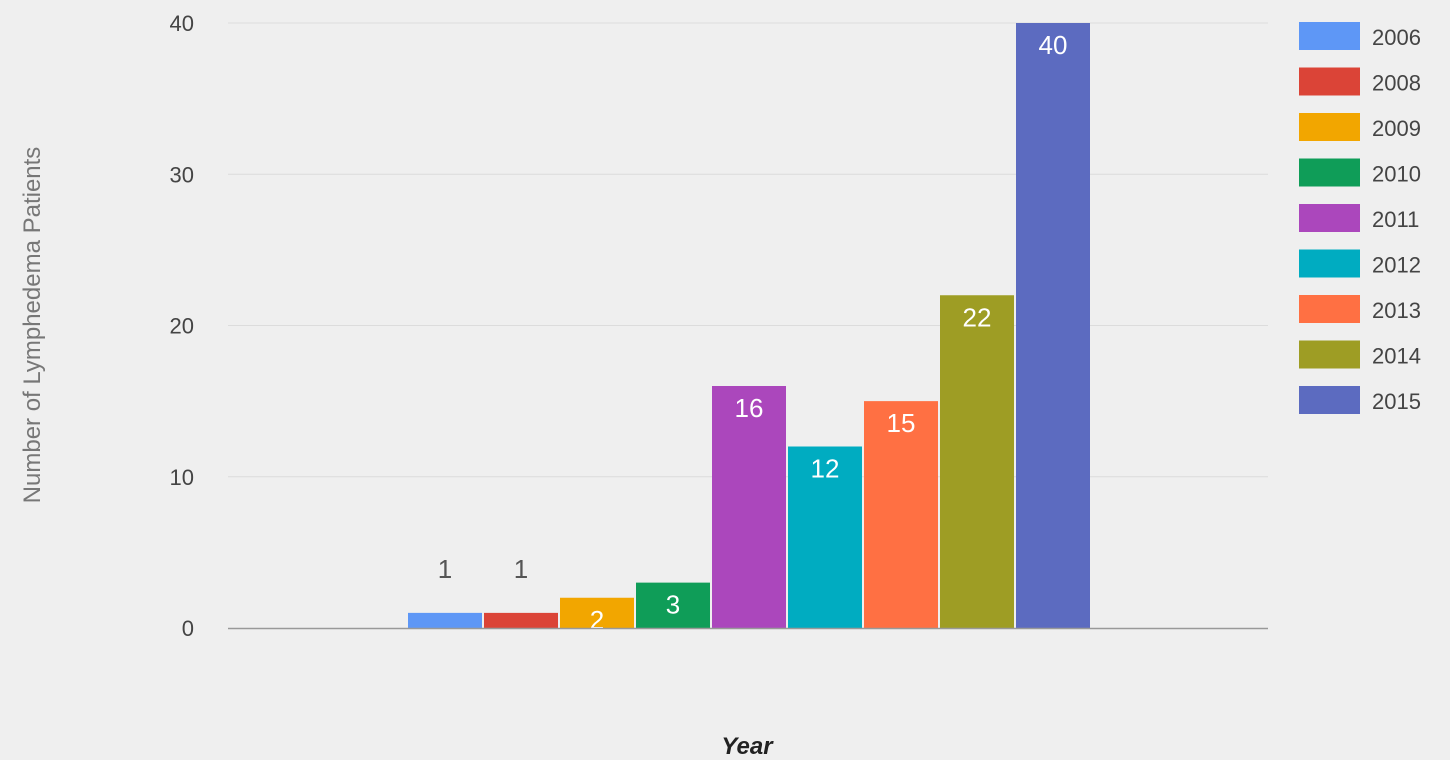 Image resolution: width=1450 pixels, height=760 pixels. What do you see at coordinates (977, 317) in the screenshot?
I see `bar-value-label: 22` at bounding box center [977, 317].